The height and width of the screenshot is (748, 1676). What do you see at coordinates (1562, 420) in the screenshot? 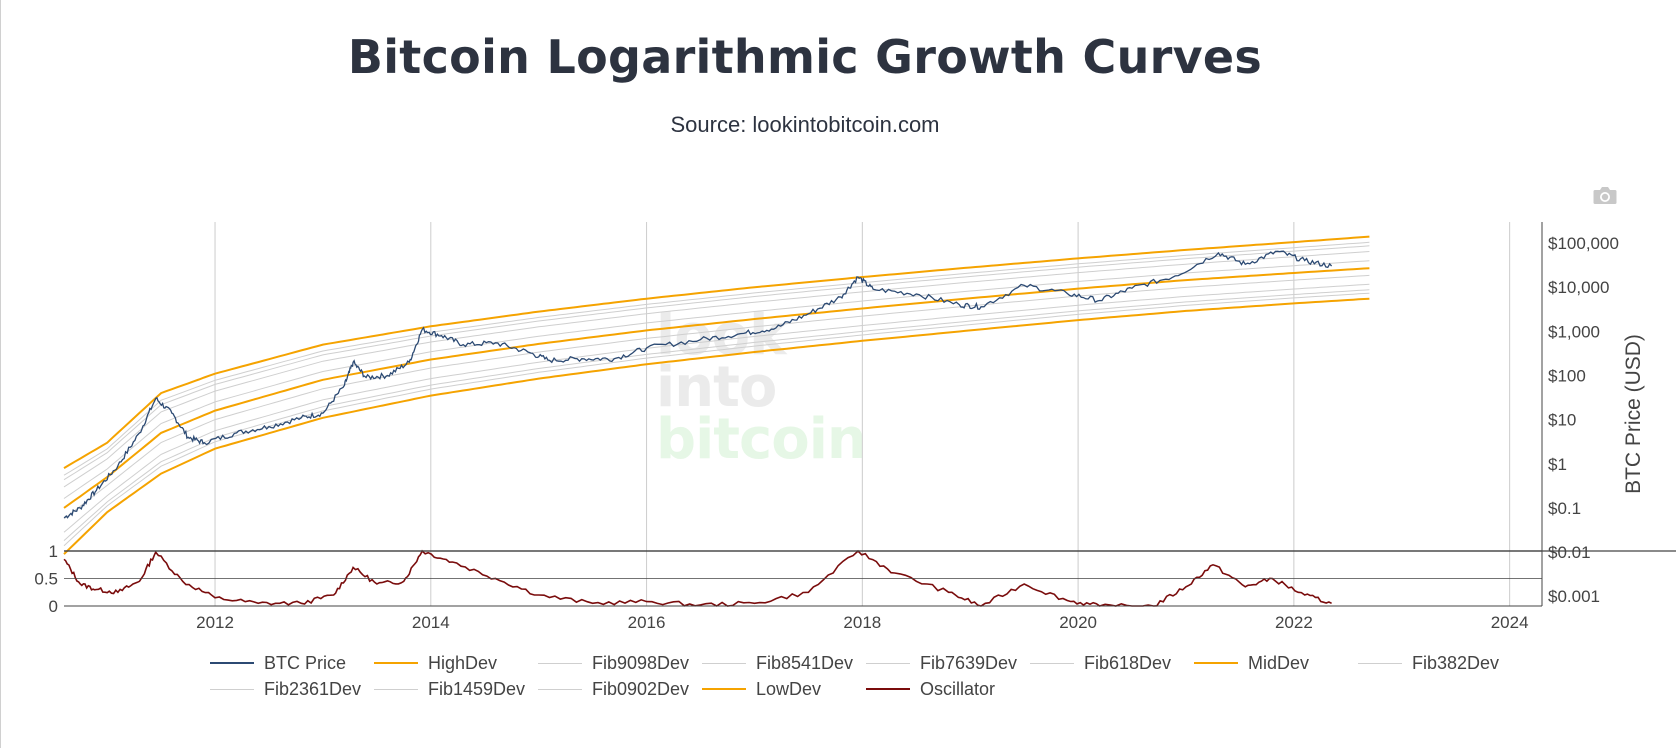
I see `price-tick-label: $10` at bounding box center [1562, 420].